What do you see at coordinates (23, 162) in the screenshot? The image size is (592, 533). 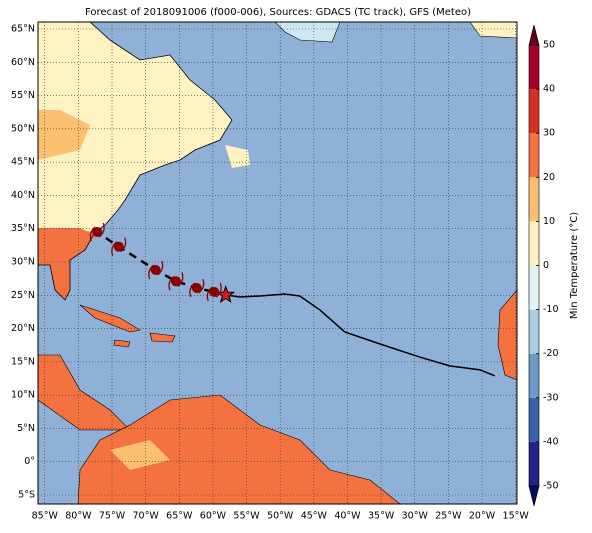 I see `y-tick-label: 45°N` at bounding box center [23, 162].